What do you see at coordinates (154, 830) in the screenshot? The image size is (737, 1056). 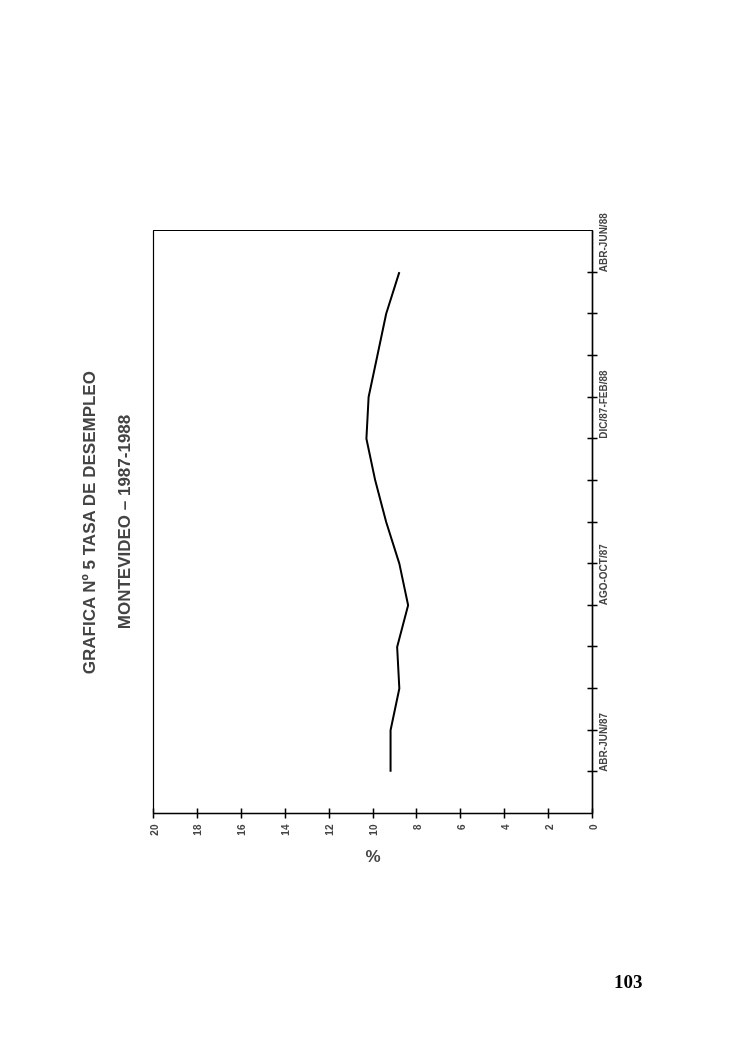 I see `x-tick-label: 20` at bounding box center [154, 830].